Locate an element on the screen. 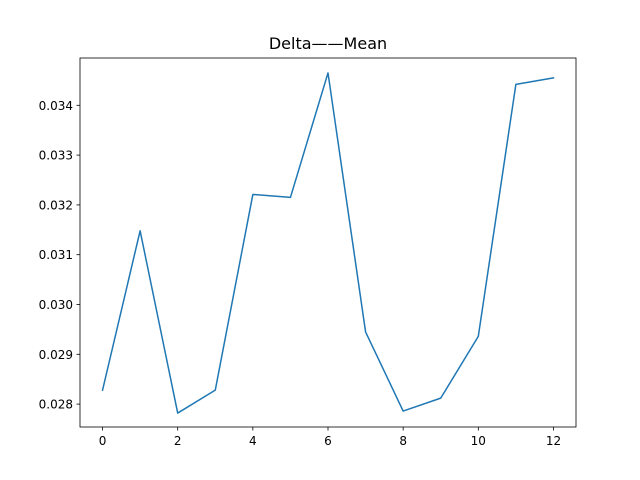  y-tick-label: 0.029 is located at coordinates (56, 355).